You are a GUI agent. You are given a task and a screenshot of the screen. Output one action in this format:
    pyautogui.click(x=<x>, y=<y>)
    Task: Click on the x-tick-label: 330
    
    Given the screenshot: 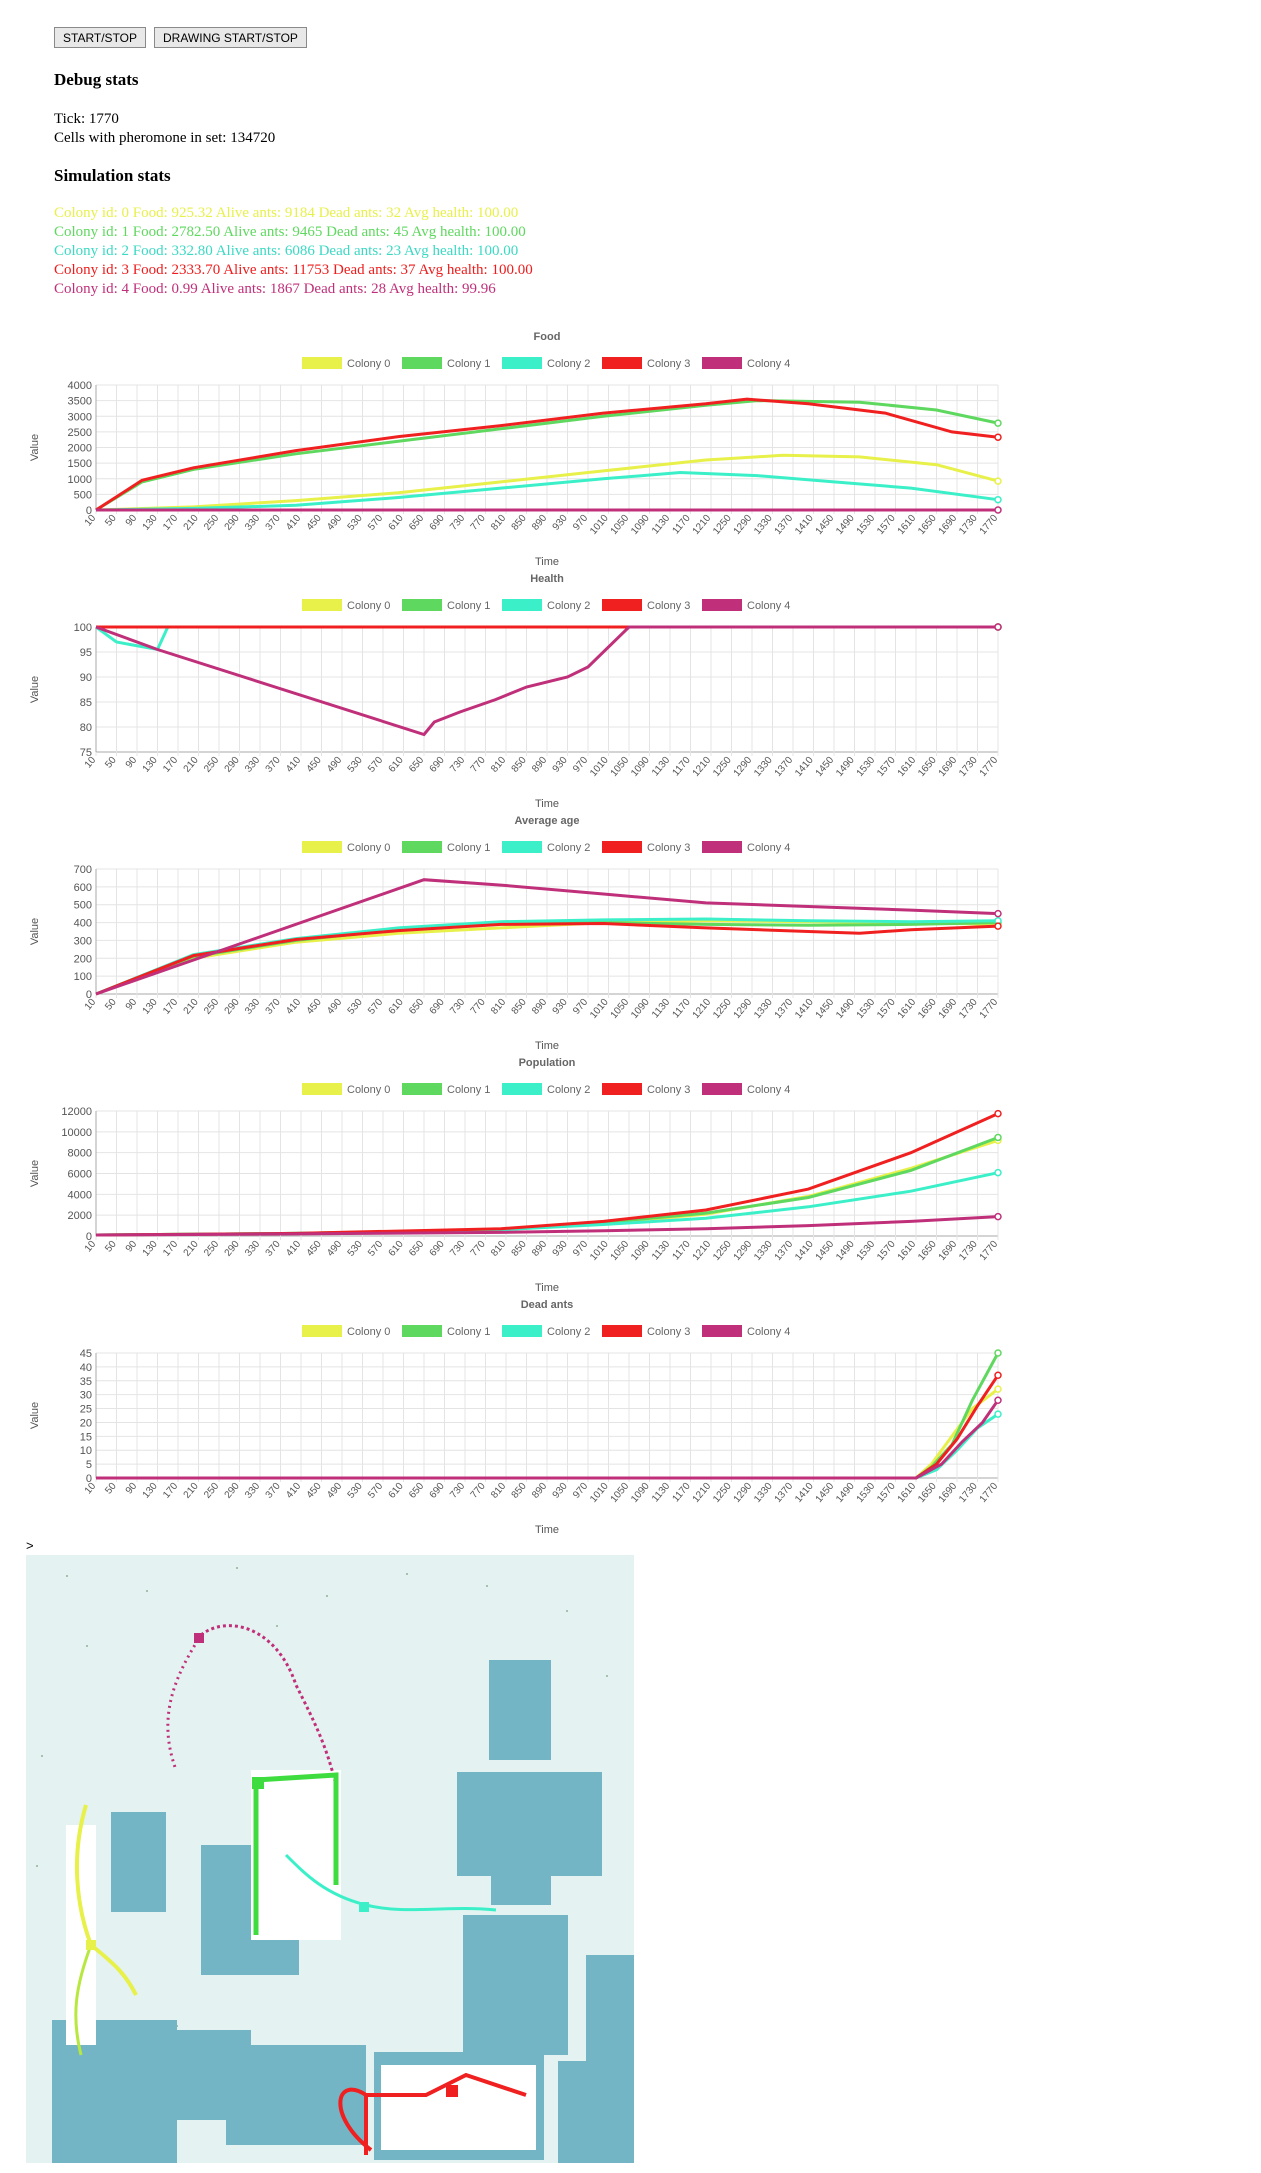 What is the action you would take?
    pyautogui.click(x=252, y=1249)
    